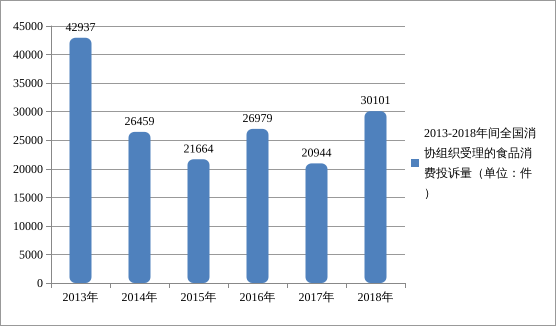 This screenshot has width=556, height=326. What do you see at coordinates (139, 121) in the screenshot?
I see `data-label: 26459` at bounding box center [139, 121].